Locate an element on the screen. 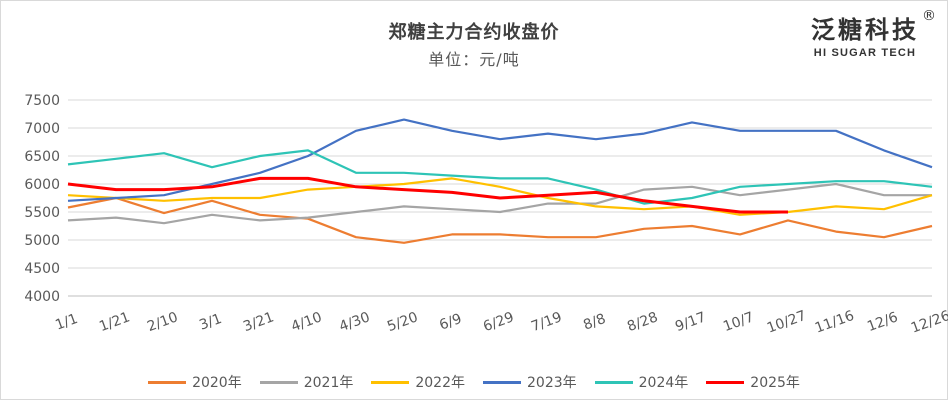 The image size is (948, 400). legend-label: 2020年 is located at coordinates (217, 383).